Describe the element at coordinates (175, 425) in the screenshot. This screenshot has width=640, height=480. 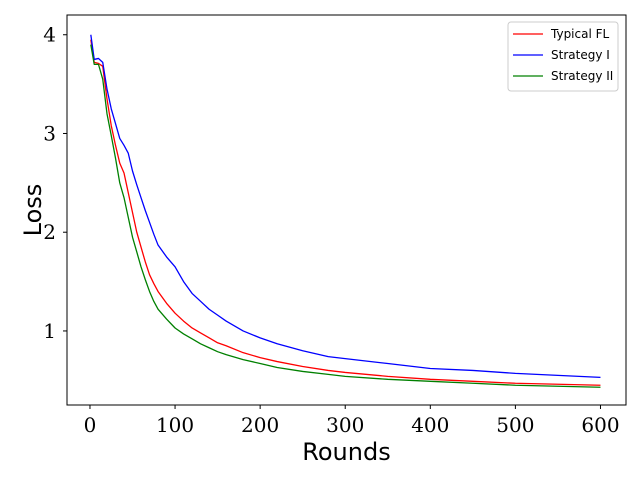
I see `x-tick-label: 100` at that location.